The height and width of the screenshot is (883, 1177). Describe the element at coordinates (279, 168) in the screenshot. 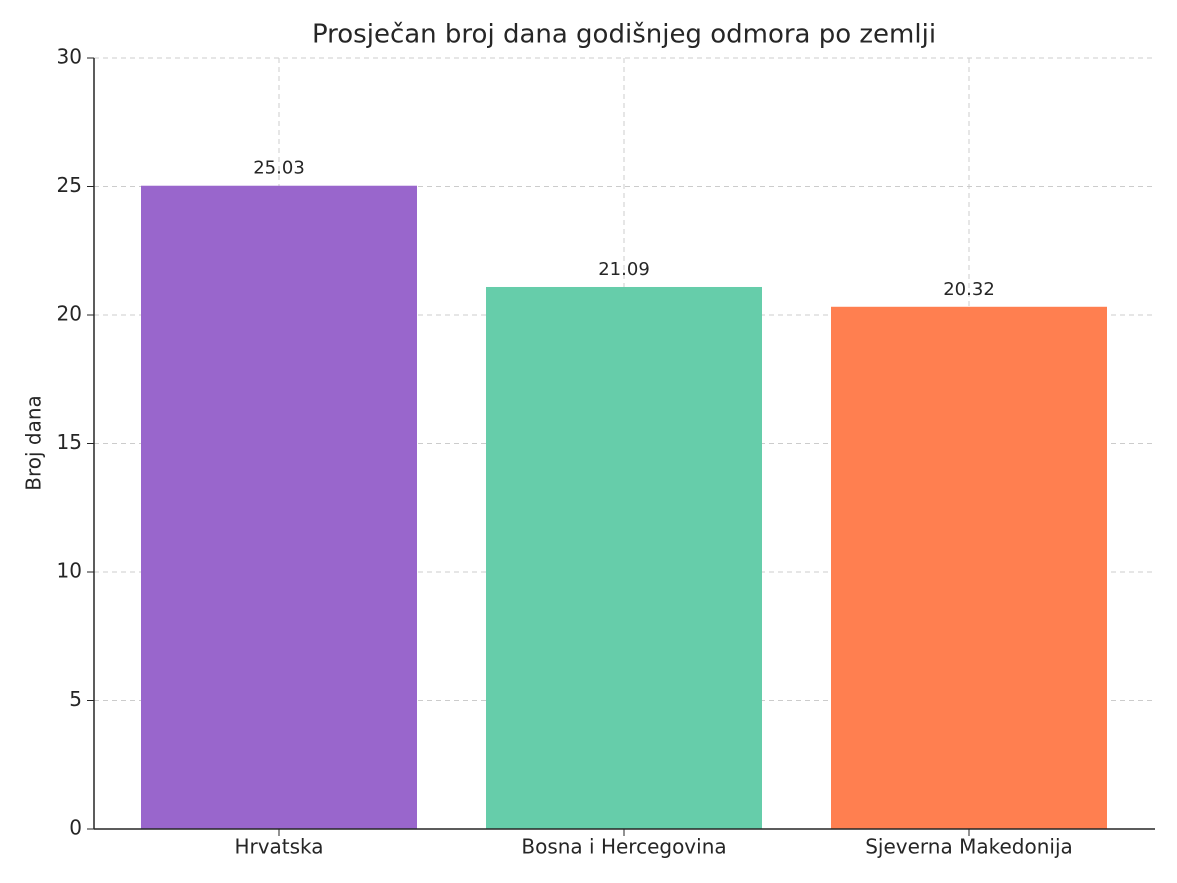

I see `data-label: 25.03` at that location.